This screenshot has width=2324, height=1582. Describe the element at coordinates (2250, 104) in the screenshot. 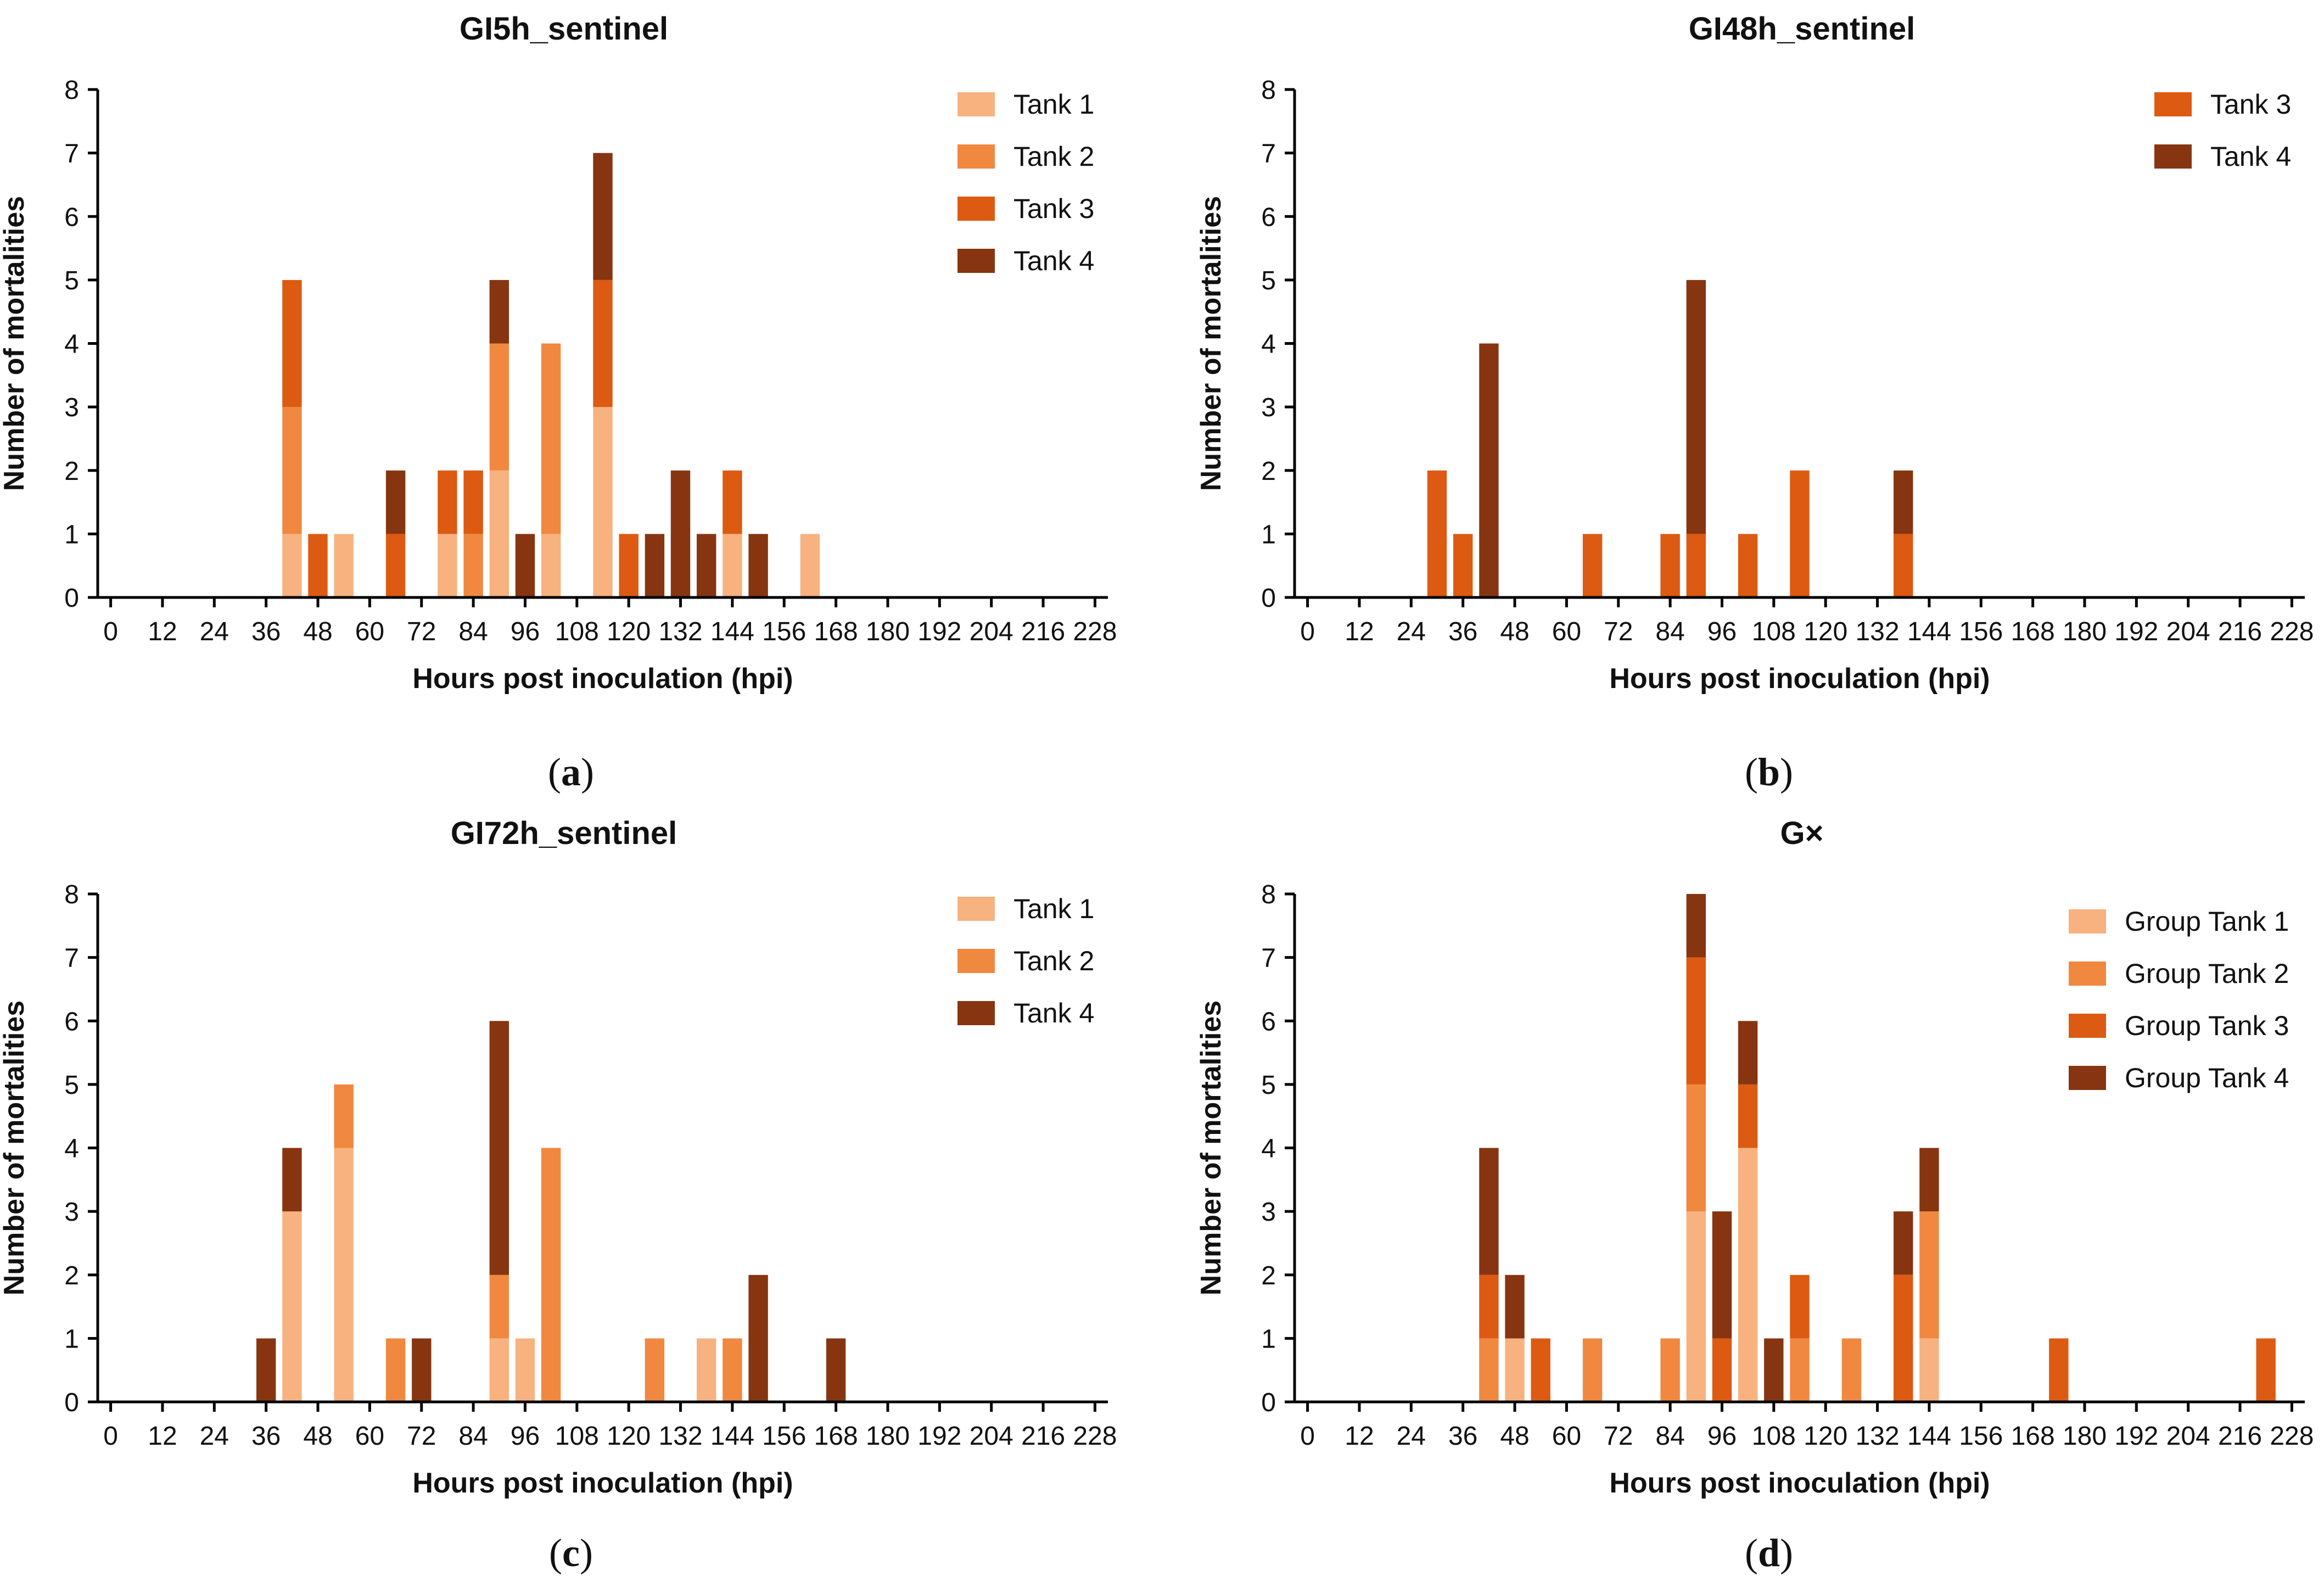

I see `legend-label: Tank 3` at that location.